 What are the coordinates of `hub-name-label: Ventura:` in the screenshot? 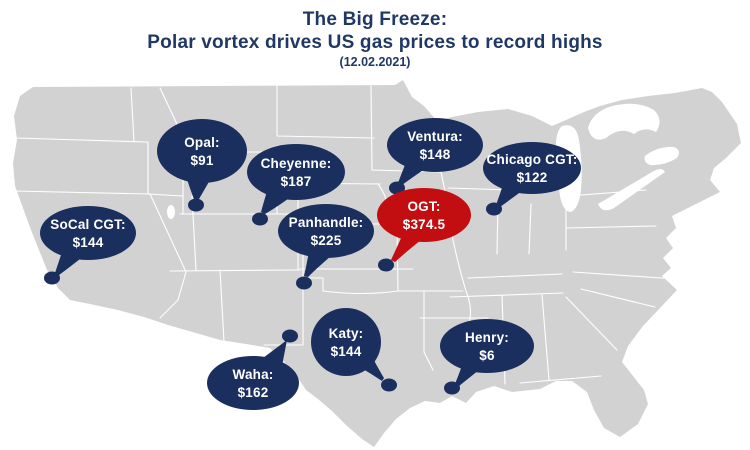 It's located at (435, 136).